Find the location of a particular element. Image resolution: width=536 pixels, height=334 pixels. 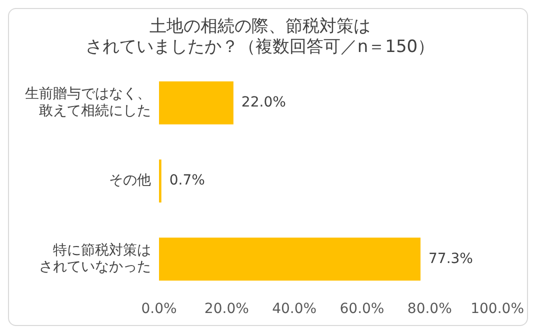

x-tick-label: 40.0% is located at coordinates (294, 309).